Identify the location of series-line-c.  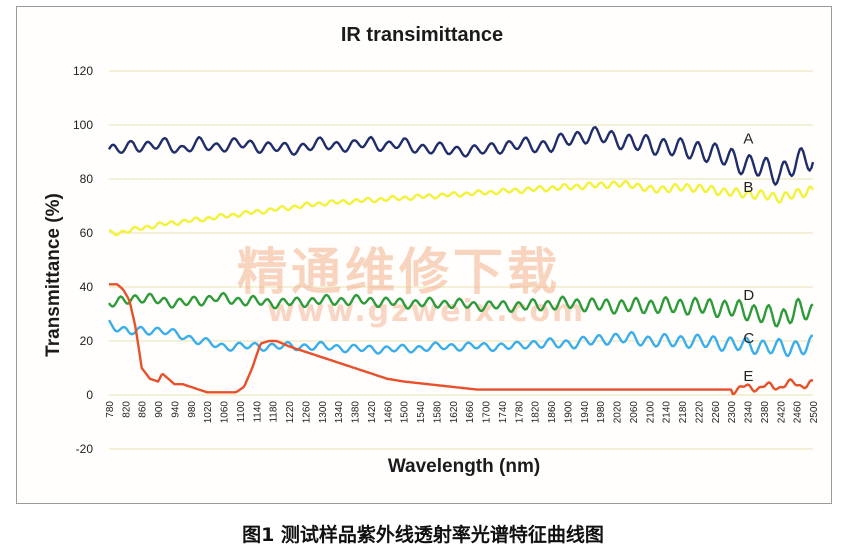
(460, 338).